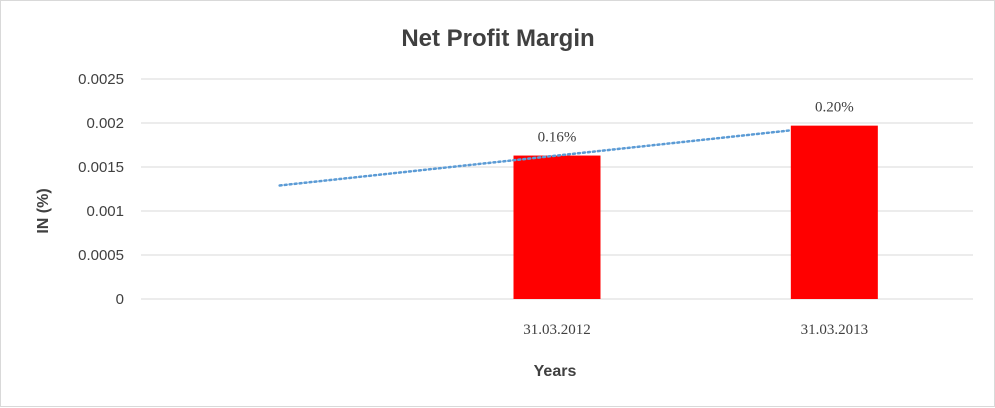 The width and height of the screenshot is (995, 408). I want to click on x-tick-label: 31.03.2013, so click(835, 330).